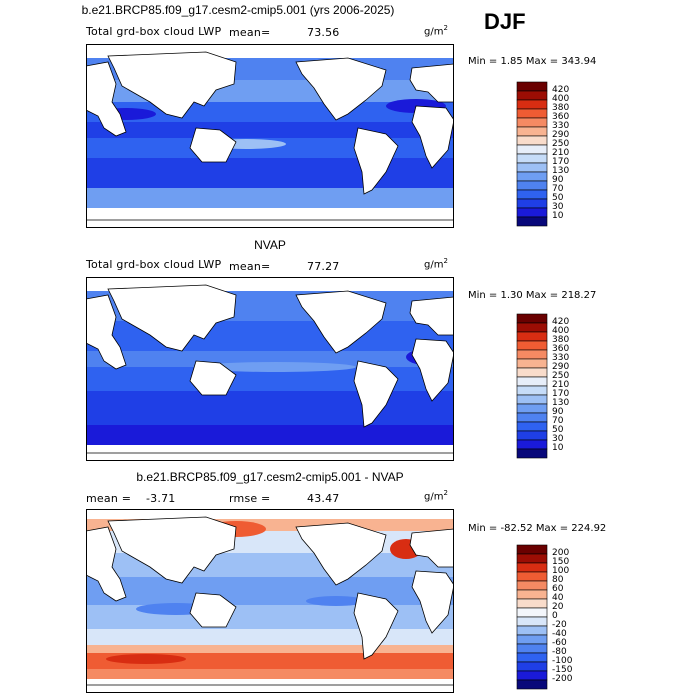  Describe the element at coordinates (560, 117) in the screenshot. I see `cb1-label-3: 360` at that location.